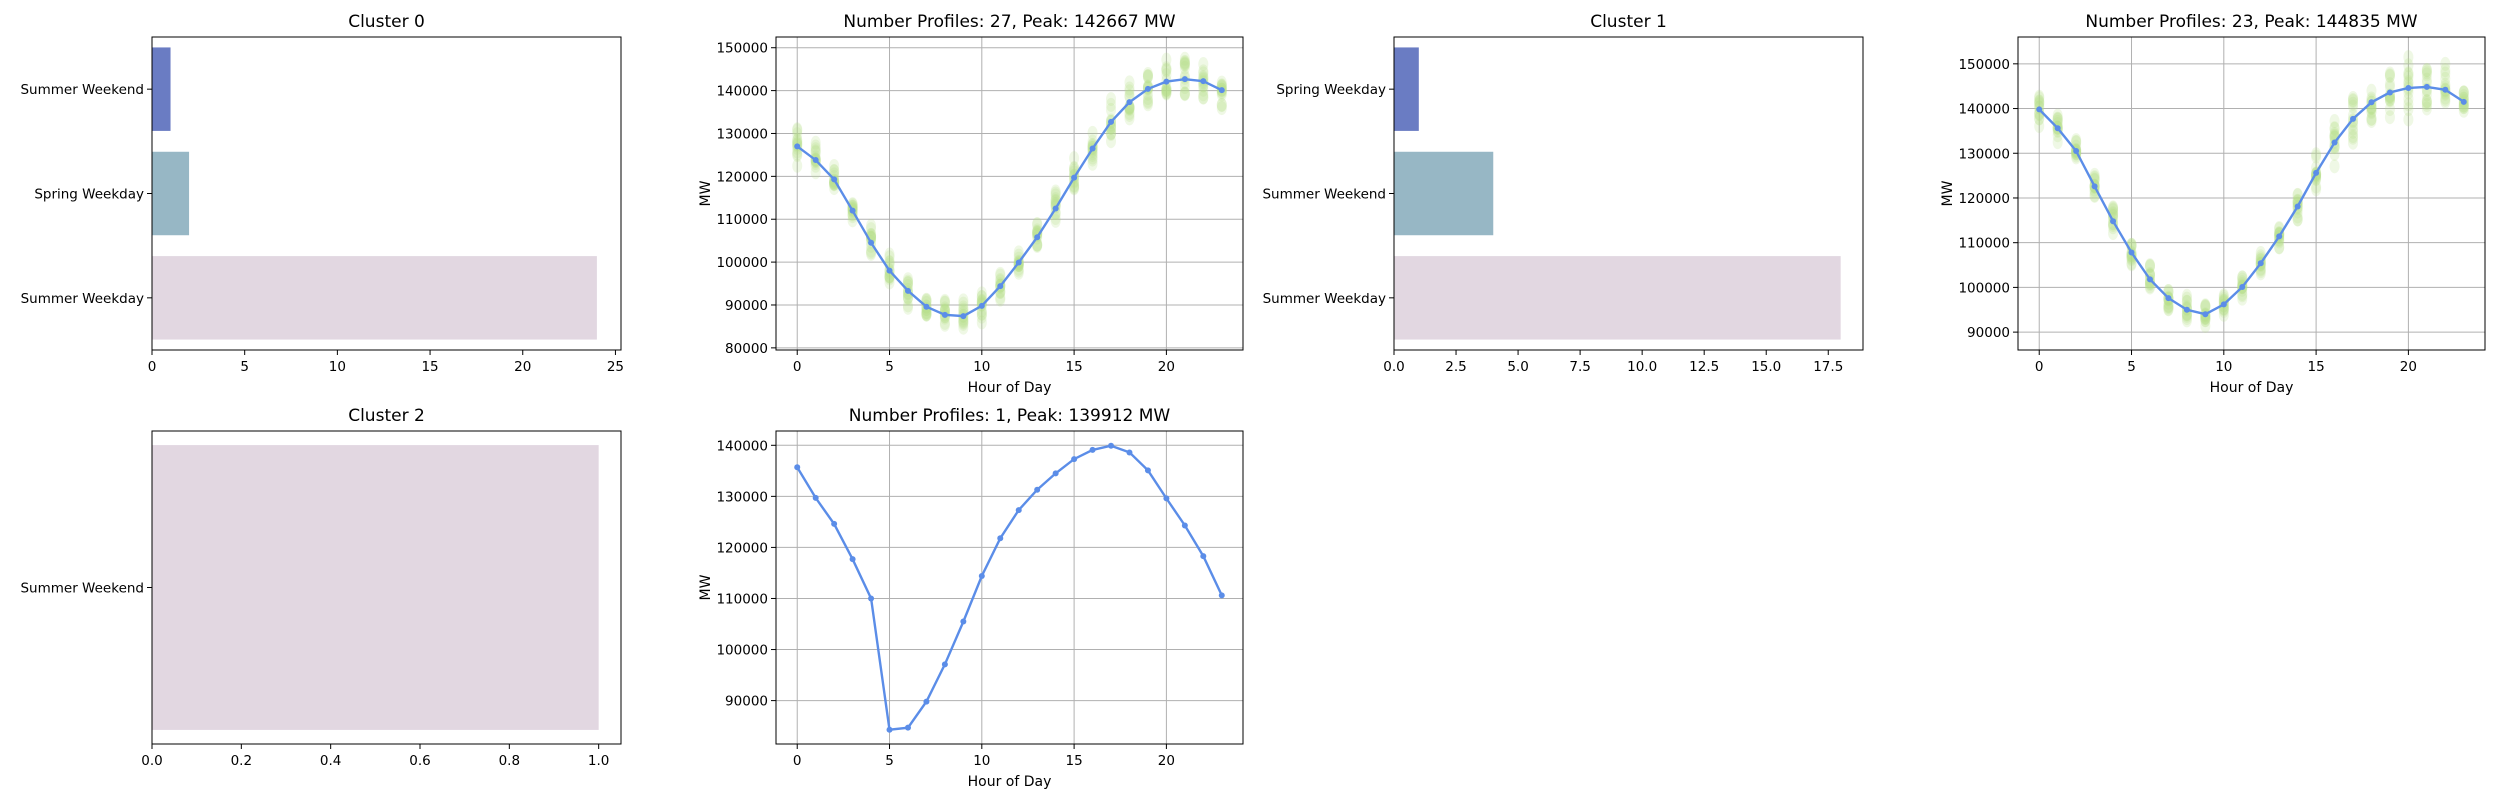 Image resolution: width=2500 pixels, height=800 pixels. Describe the element at coordinates (1642, 367) in the screenshot. I see `x-tick-label-4: 10.0` at that location.